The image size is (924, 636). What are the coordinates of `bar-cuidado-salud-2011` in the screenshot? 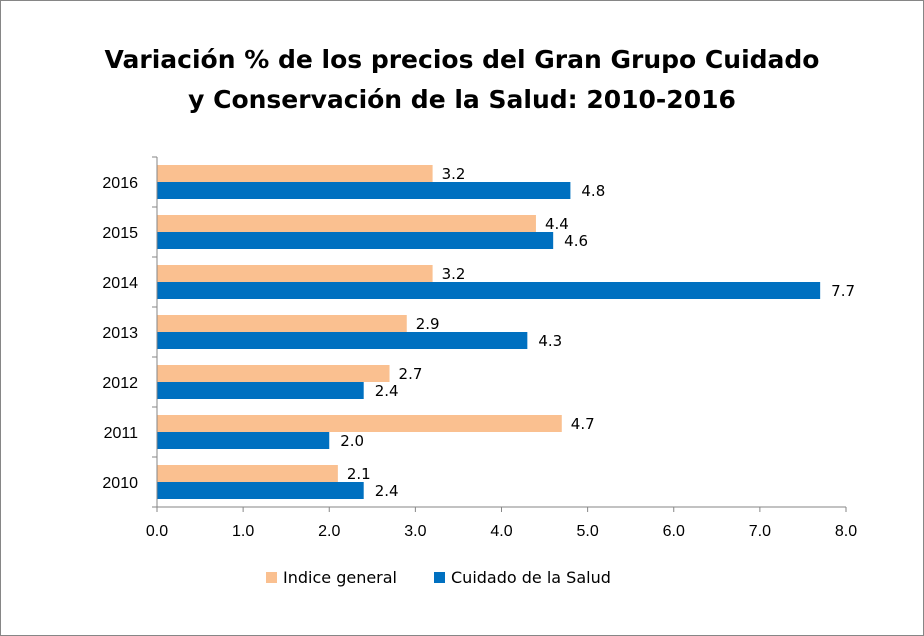 It's located at (243, 440).